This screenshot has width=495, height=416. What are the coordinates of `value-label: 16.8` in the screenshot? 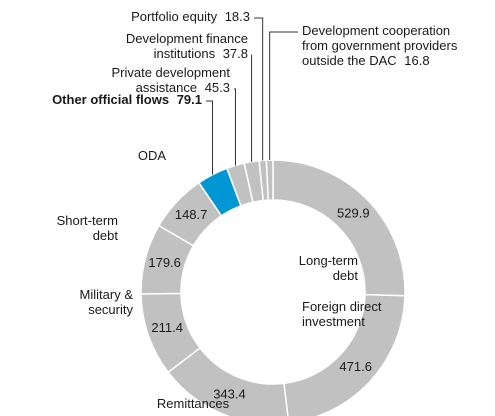 It's located at (415, 60).